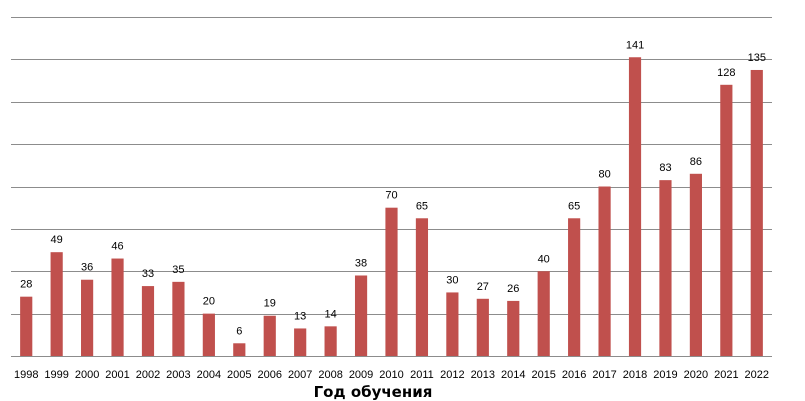 This screenshot has width=805, height=401. Describe the element at coordinates (269, 375) in the screenshot. I see `x-tick-label: 2006` at that location.